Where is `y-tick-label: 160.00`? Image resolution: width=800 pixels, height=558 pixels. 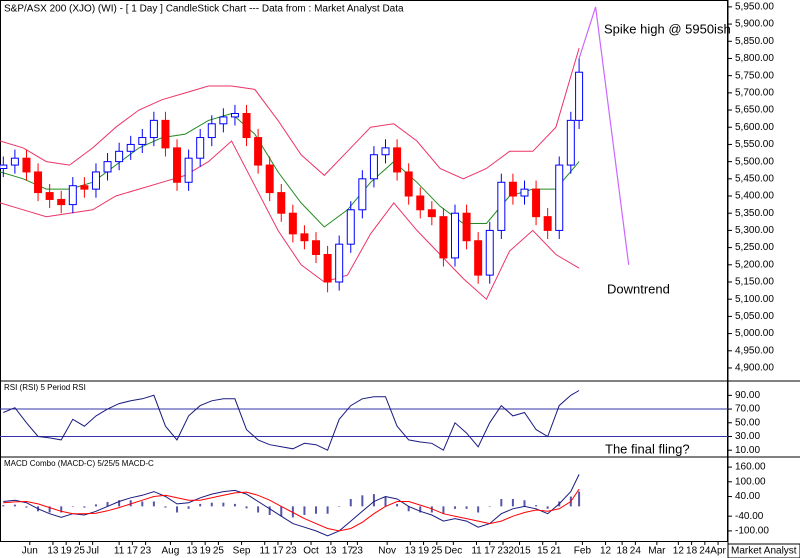
y-tick-label: 160.00 is located at coordinates (750, 467).